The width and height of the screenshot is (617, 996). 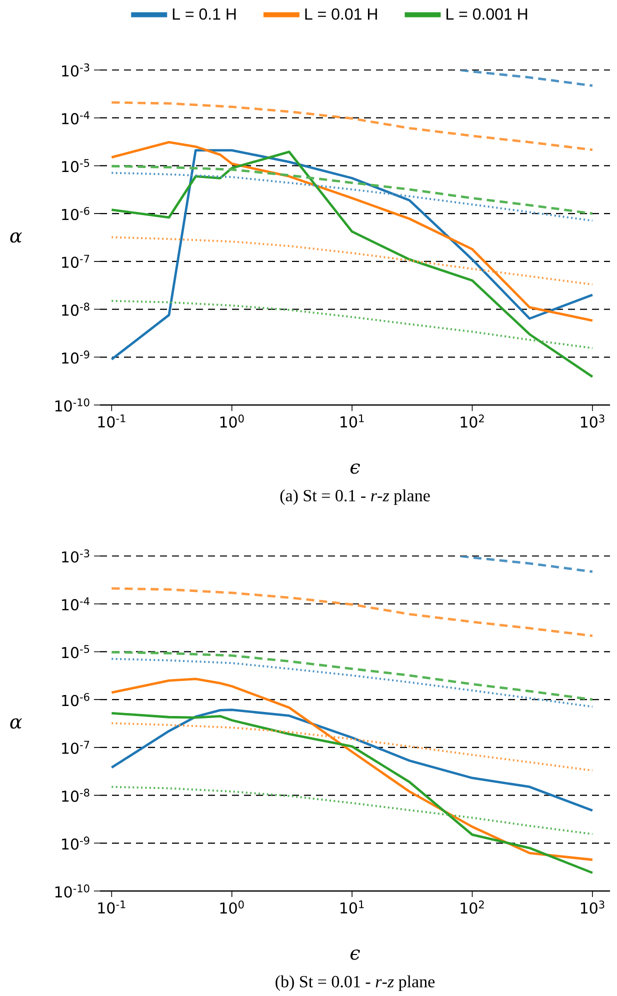 I want to click on legend-label: L = 0.001 H, so click(x=487, y=14).